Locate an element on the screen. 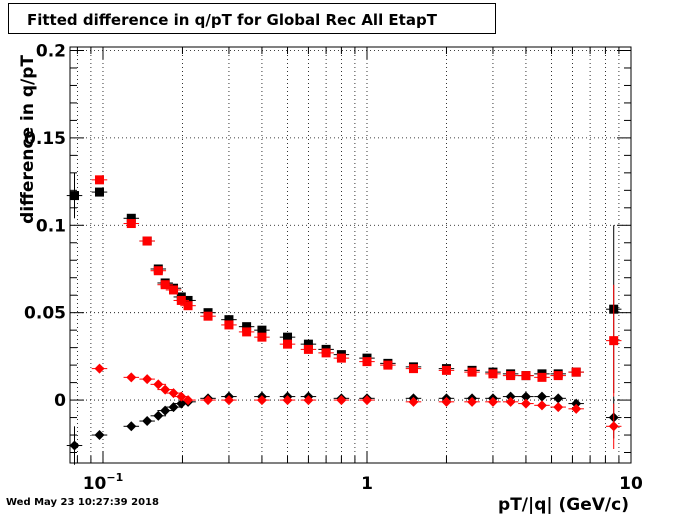 Image resolution: width=700 pixels, height=514 pixels. x-tick-label-base: 1 is located at coordinates (367, 484).